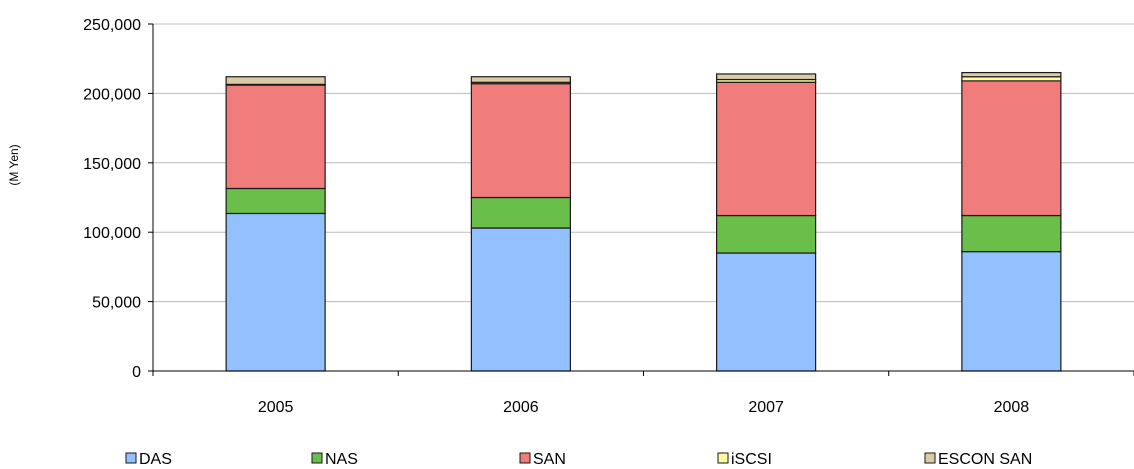  I want to click on bar-stack-2006, so click(520, 224).